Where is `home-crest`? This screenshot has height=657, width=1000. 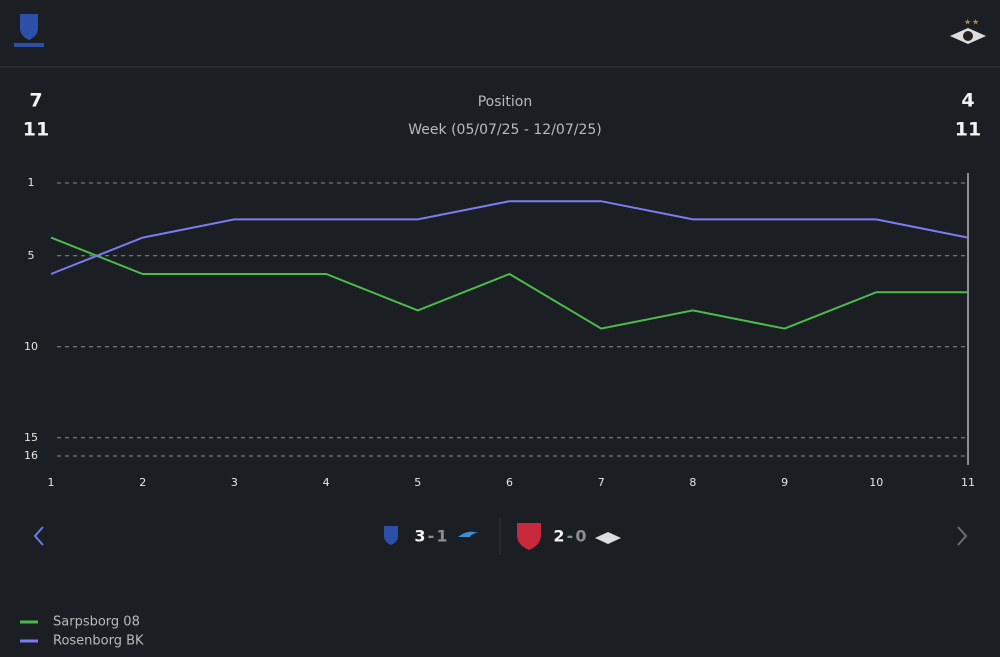
home-crest is located at coordinates (29, 30).